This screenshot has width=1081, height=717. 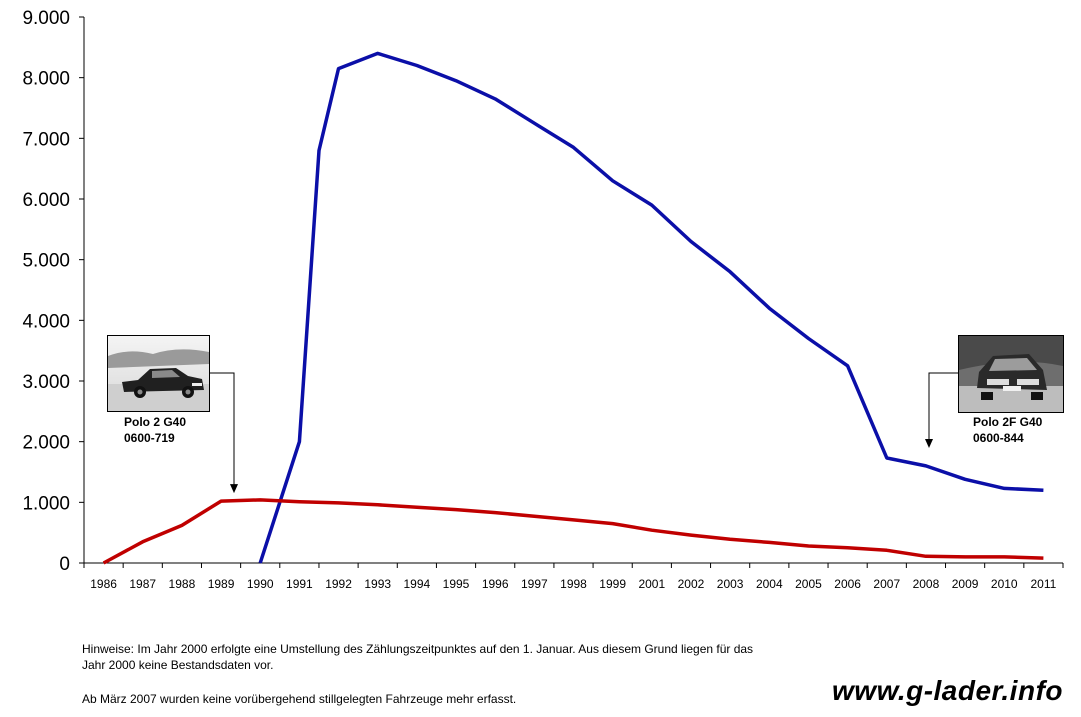 I want to click on x-tick-label: 2008, so click(x=926, y=584).